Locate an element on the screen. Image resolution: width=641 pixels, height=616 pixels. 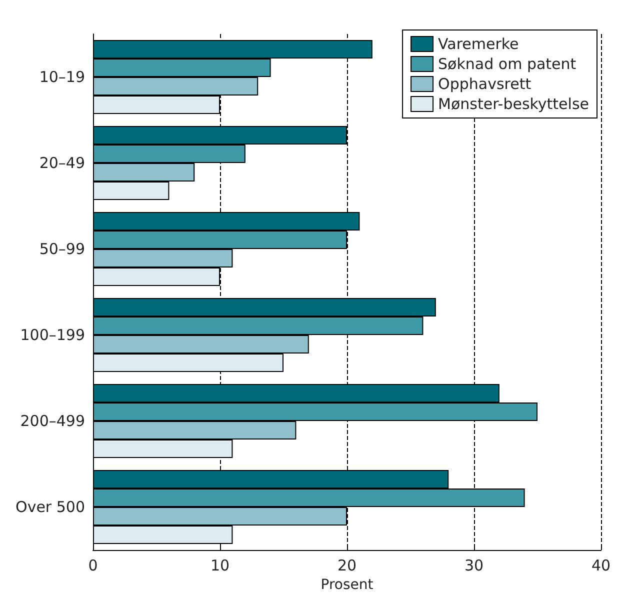
legend-label: Søknad om patent is located at coordinates (507, 64).